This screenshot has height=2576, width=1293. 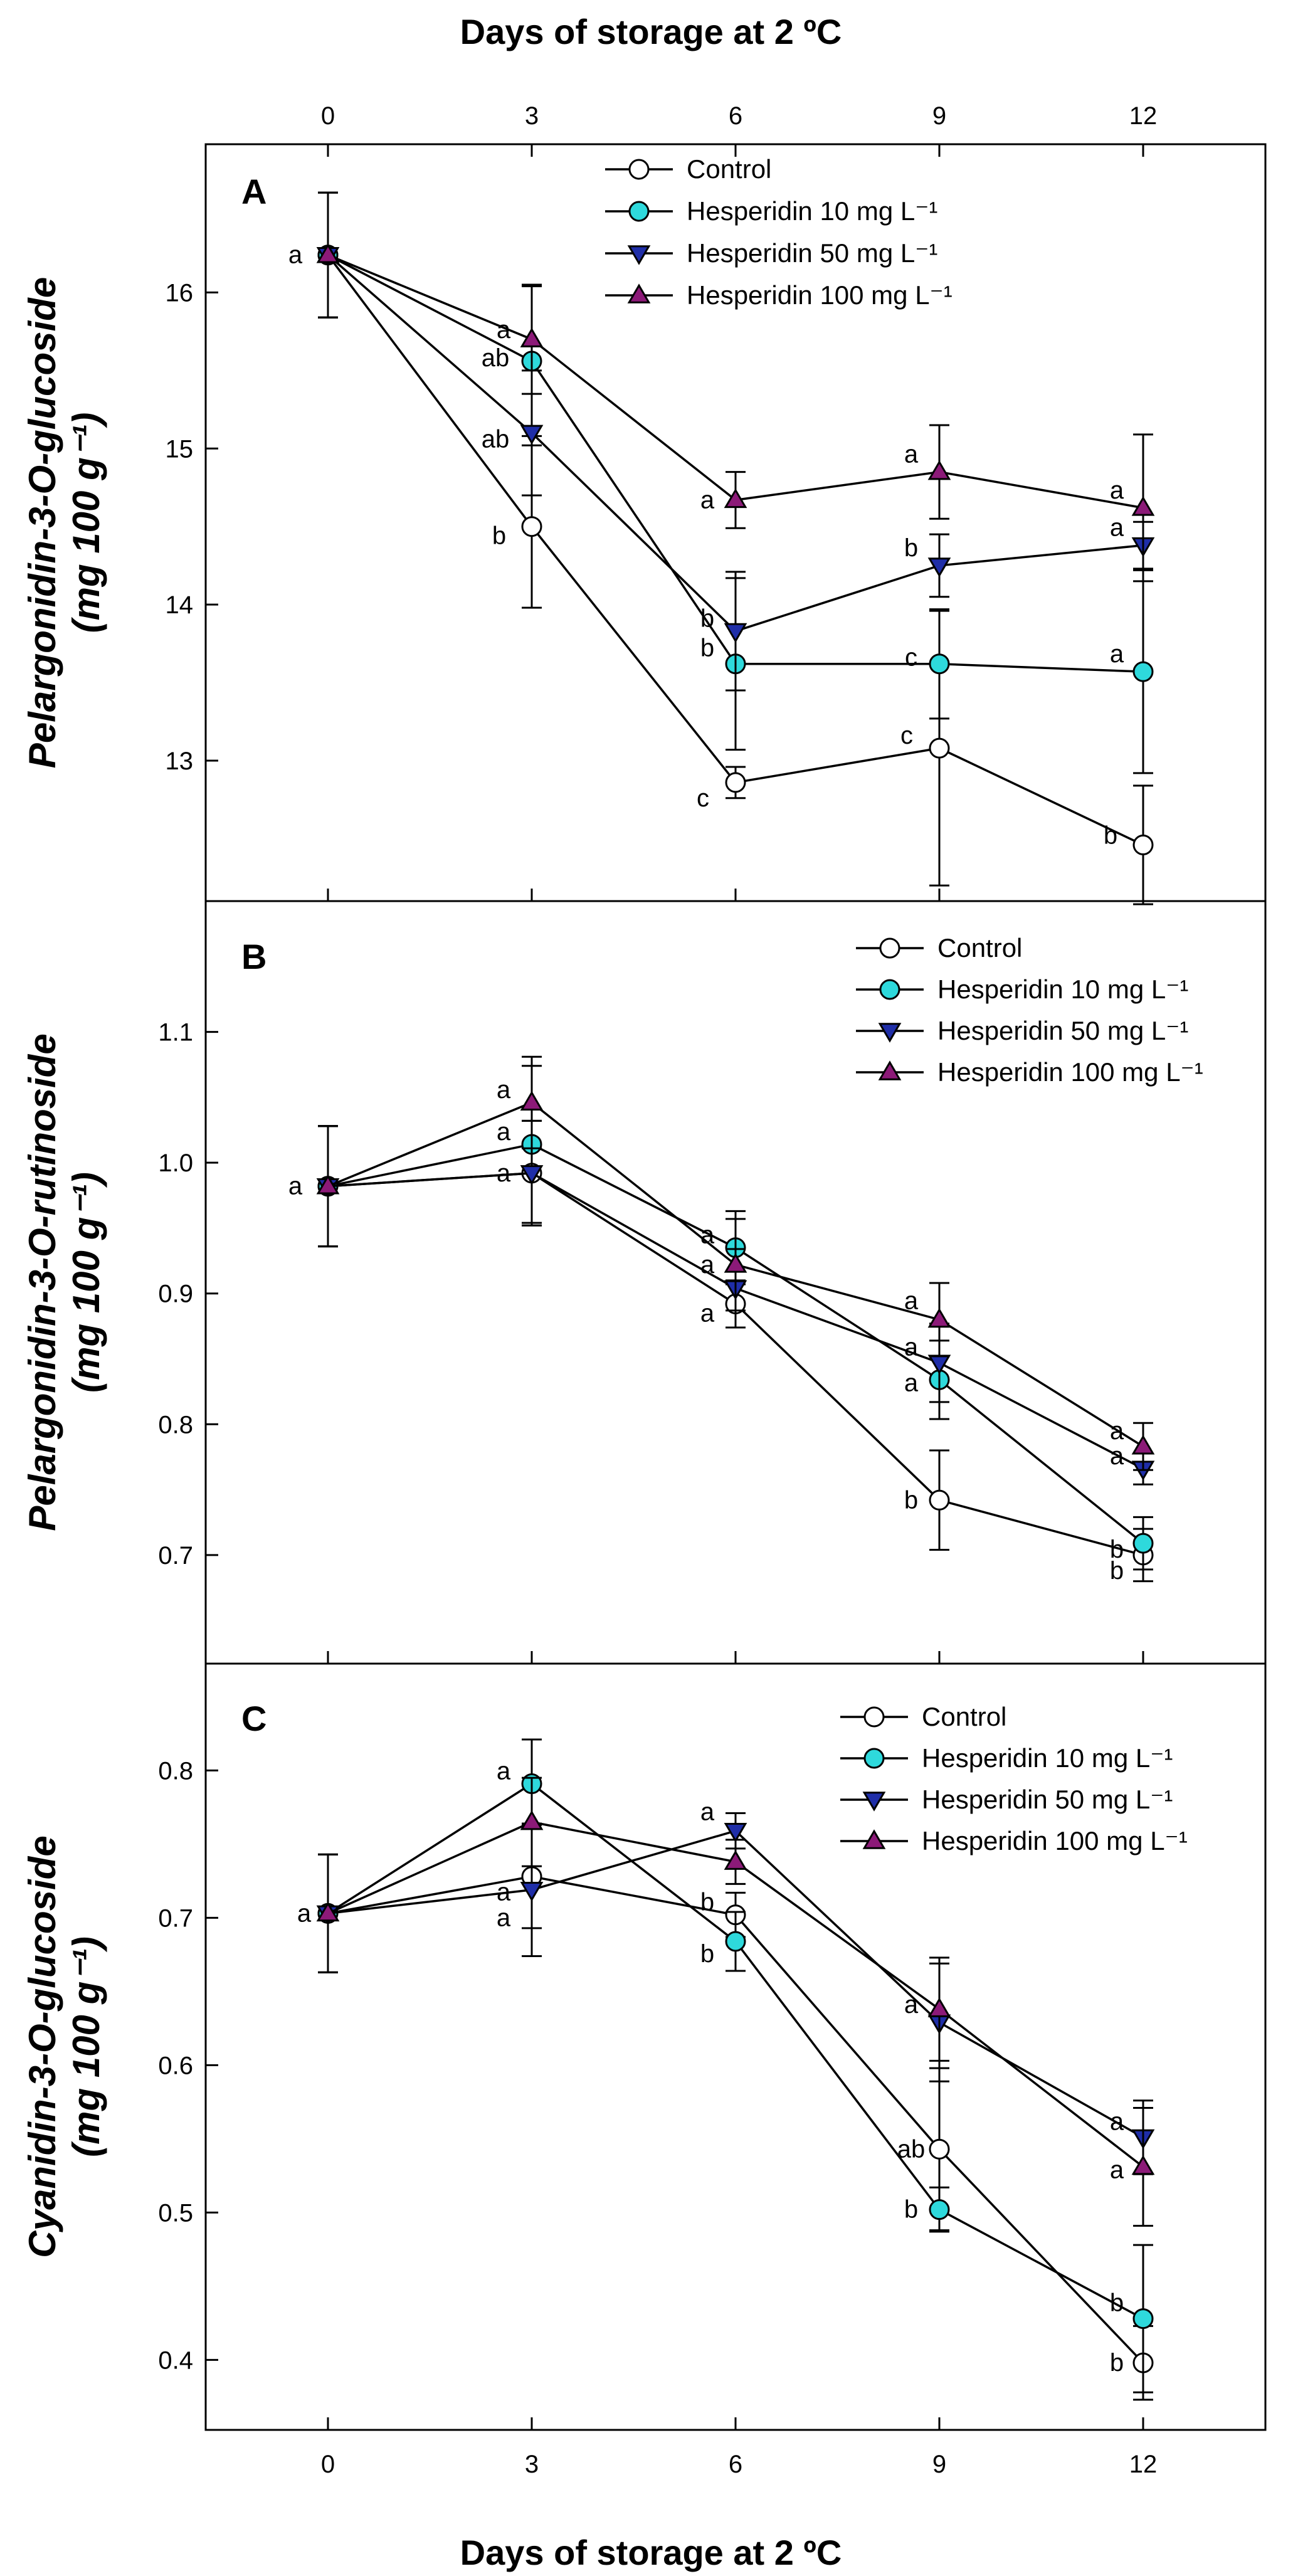 I want to click on top-x-tick-label: 12, so click(x=1143, y=116).